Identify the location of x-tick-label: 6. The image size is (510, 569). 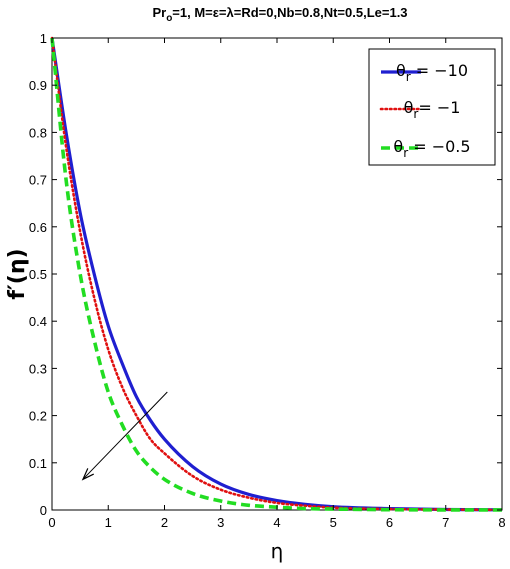
(389, 522).